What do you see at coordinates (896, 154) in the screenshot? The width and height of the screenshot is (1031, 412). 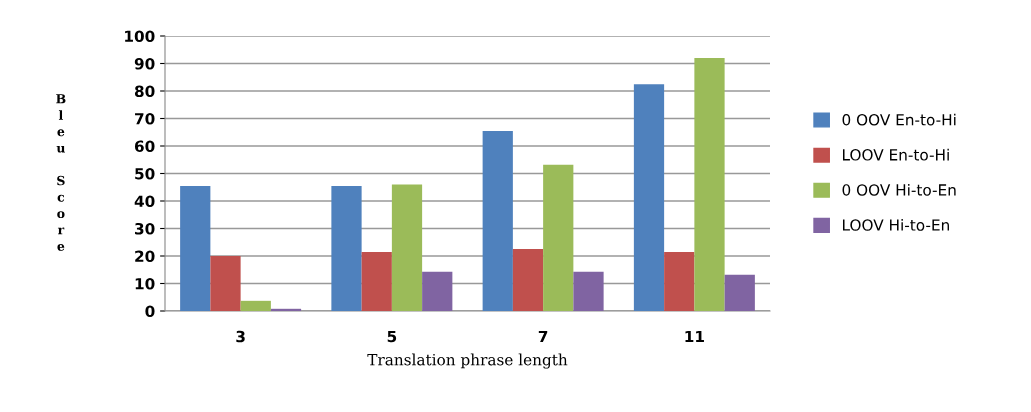 I see `legend-label: LOOV En-to-Hi` at bounding box center [896, 154].